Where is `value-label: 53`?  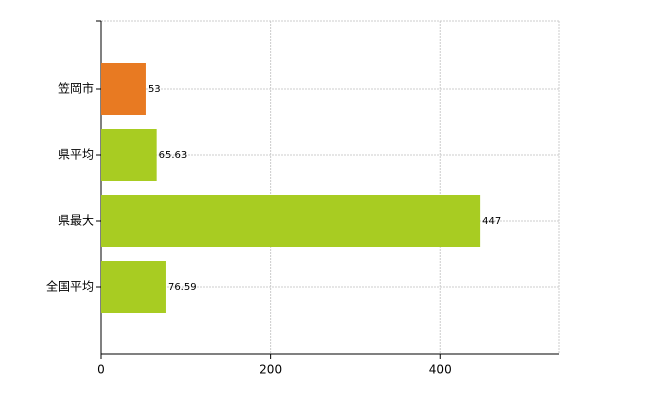 value-label: 53 is located at coordinates (154, 89).